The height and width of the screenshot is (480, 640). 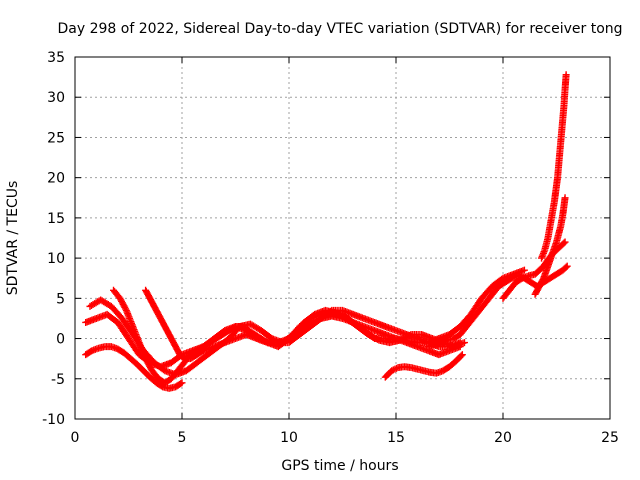 I want to click on y-tick-label: 5, so click(x=60, y=299).